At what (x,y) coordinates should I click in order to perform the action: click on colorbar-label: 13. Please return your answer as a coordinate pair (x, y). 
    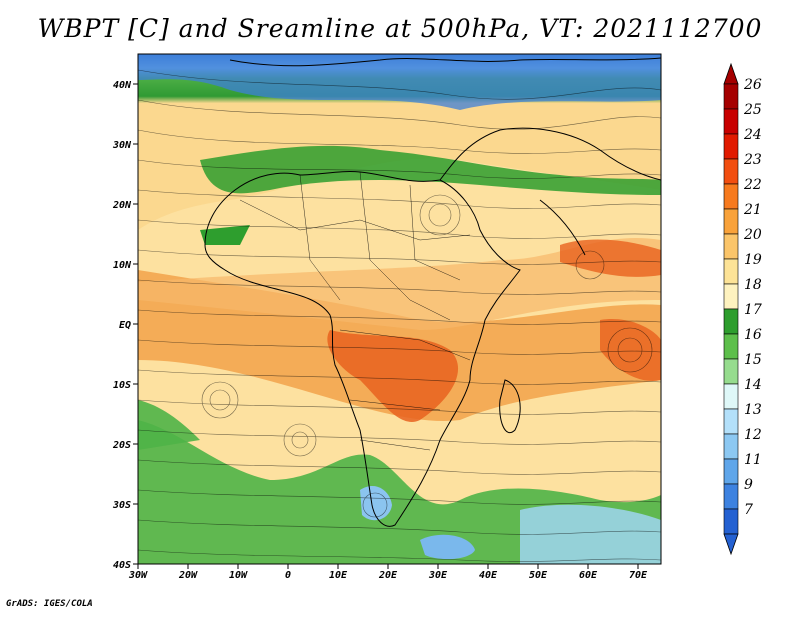
    Looking at the image, I should click on (753, 410).